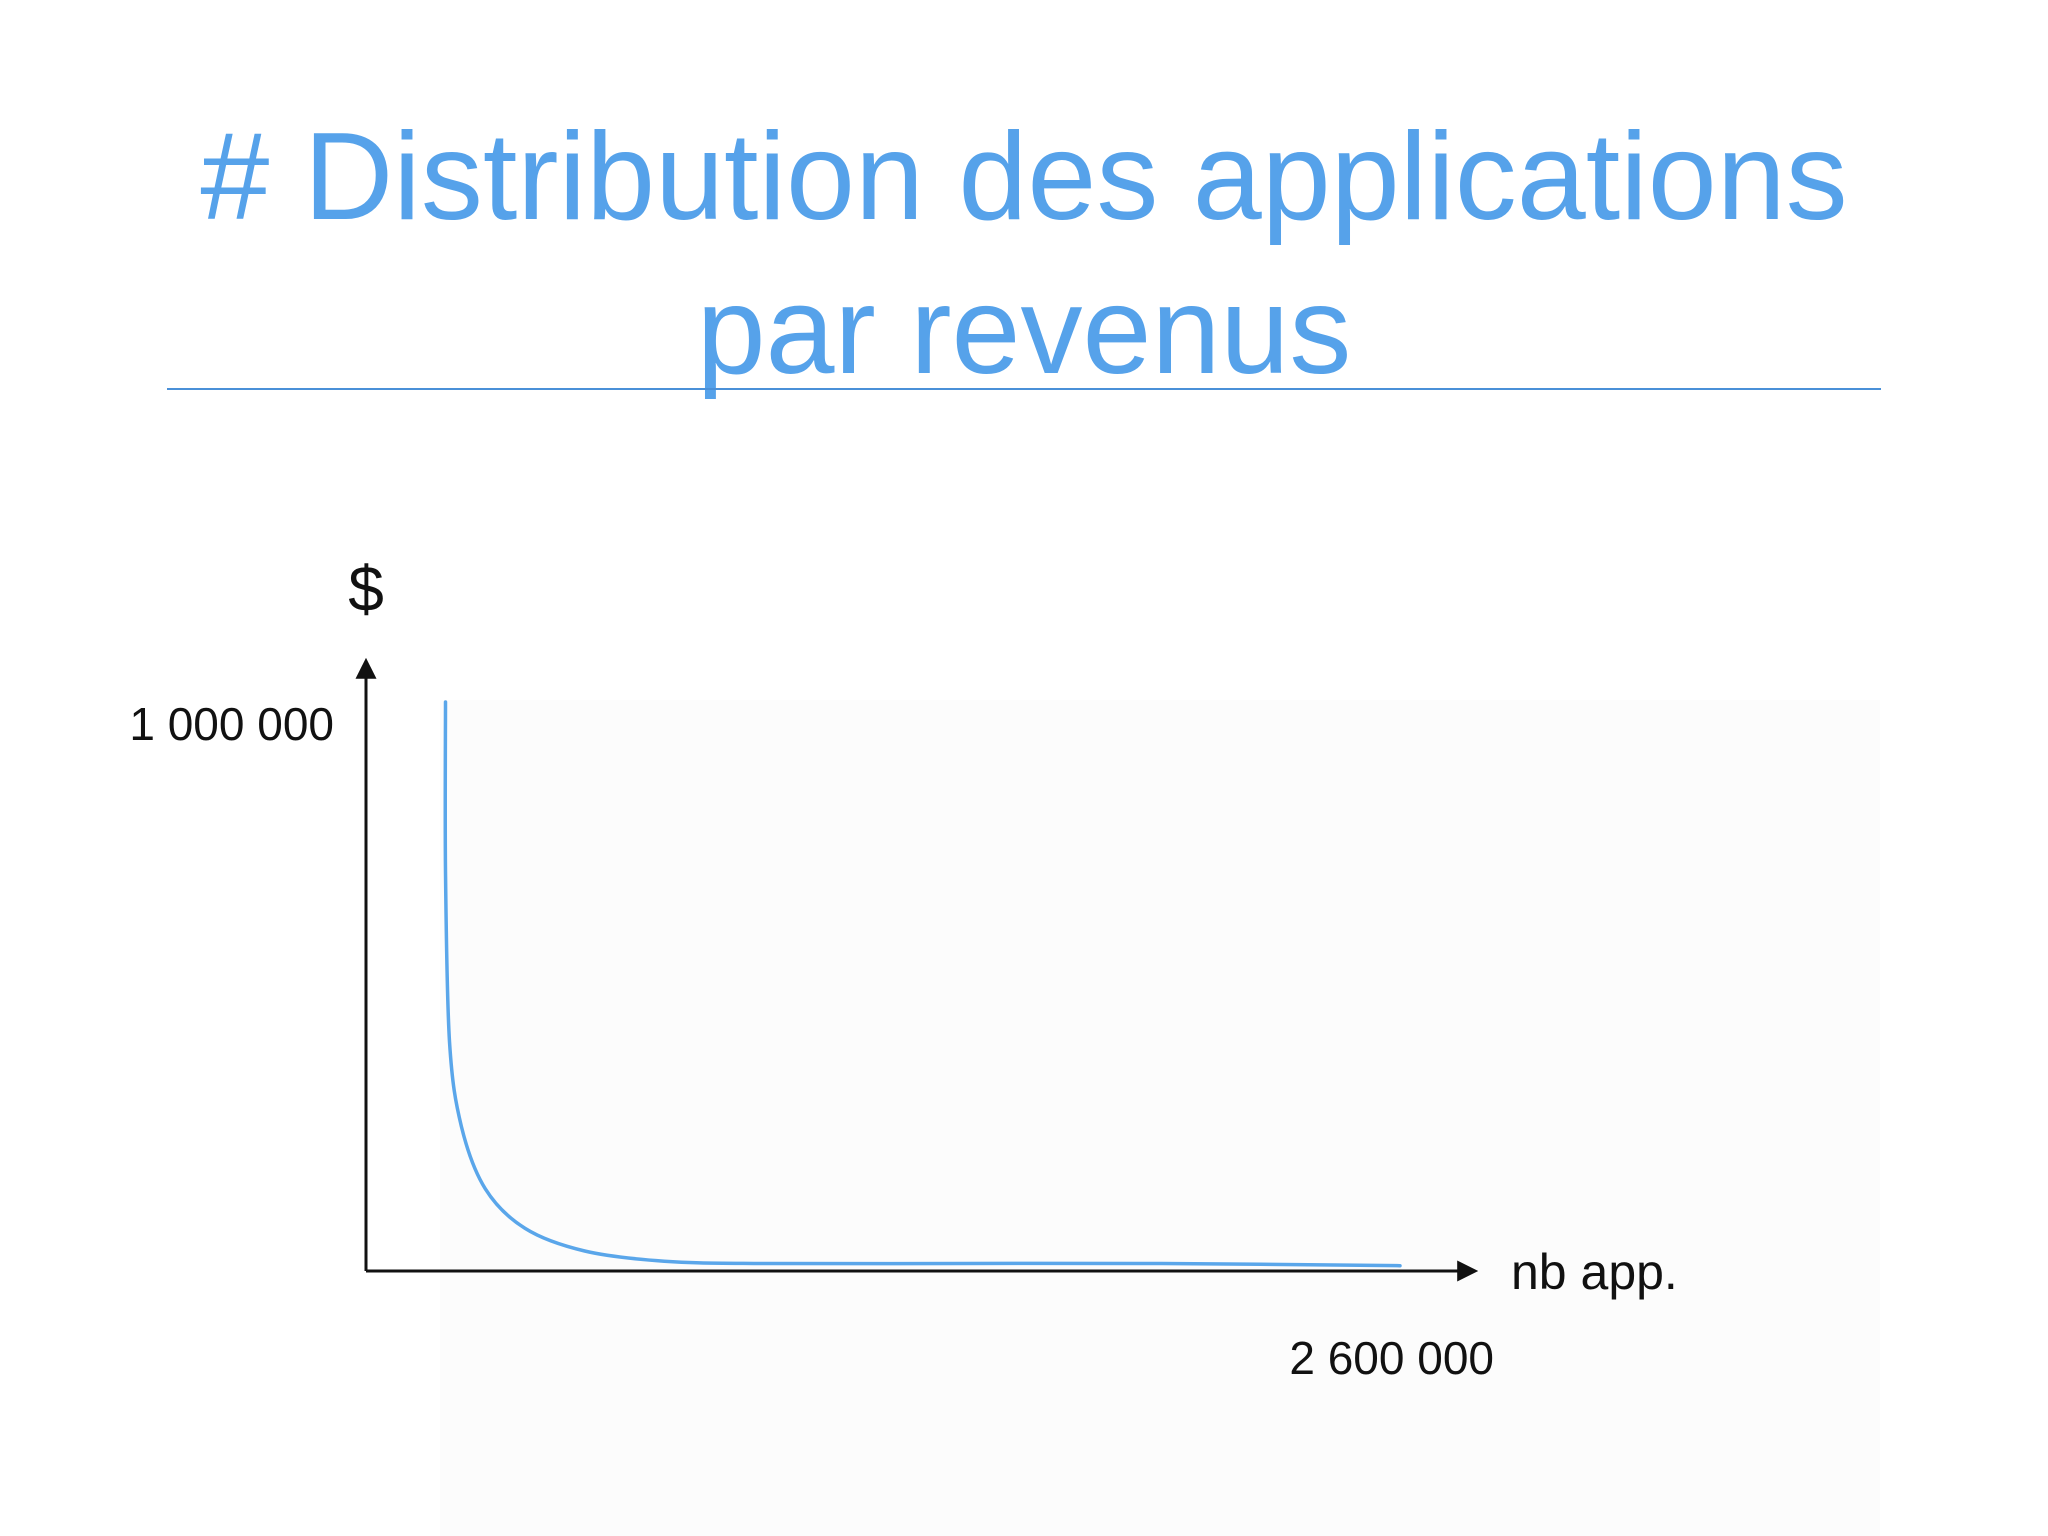  I want to click on y-axis-label: $, so click(366, 589).